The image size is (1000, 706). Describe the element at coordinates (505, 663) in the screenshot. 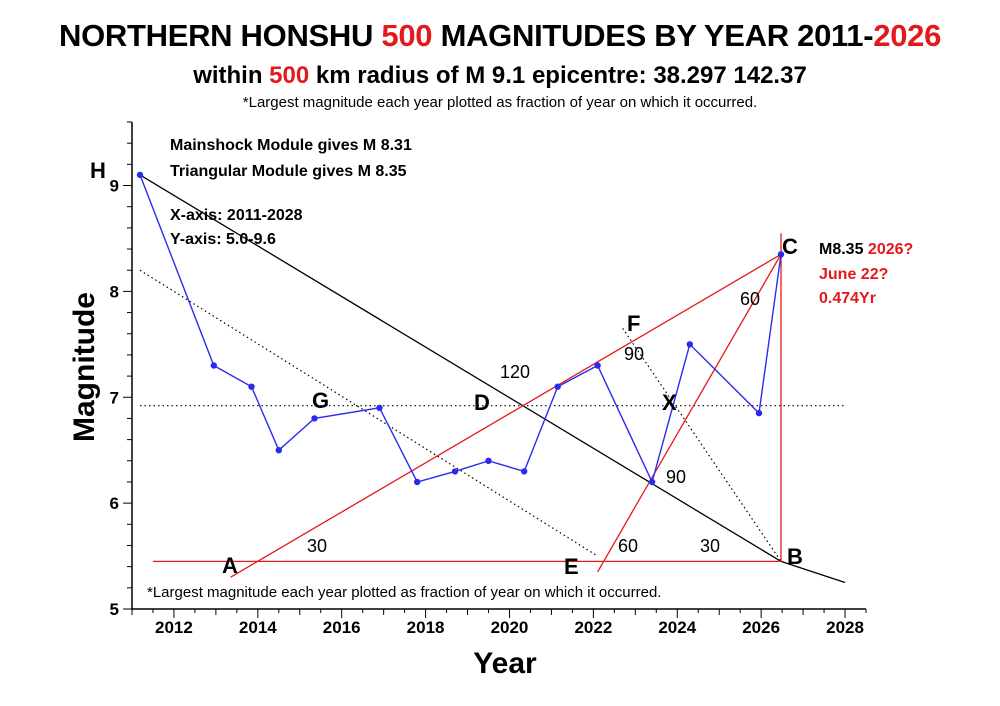

I see `x-axis-title: Year` at that location.